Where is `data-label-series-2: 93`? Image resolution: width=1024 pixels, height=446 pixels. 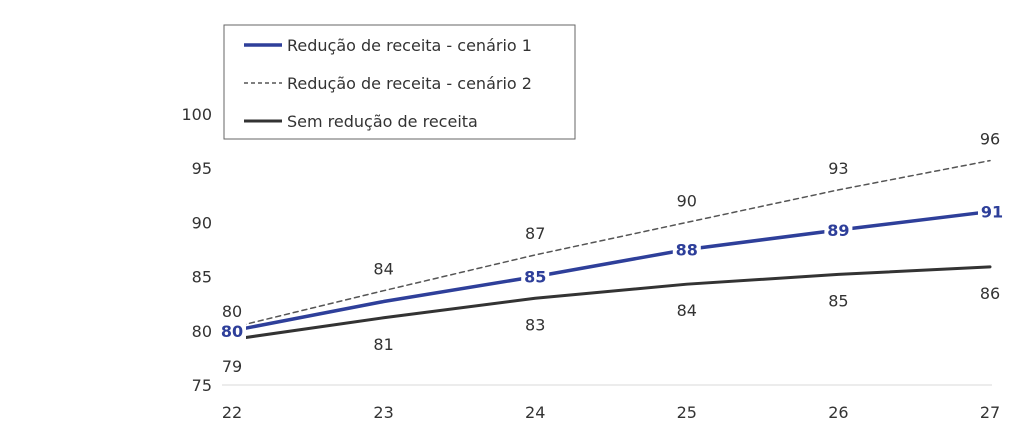
data-label-series-2: 93 is located at coordinates (838, 168).